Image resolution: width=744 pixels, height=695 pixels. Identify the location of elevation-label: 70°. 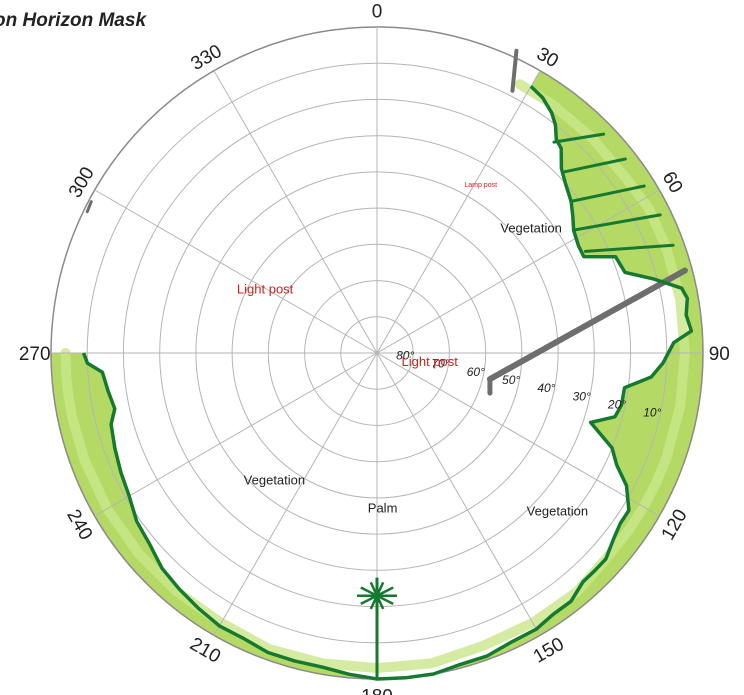
(440, 364).